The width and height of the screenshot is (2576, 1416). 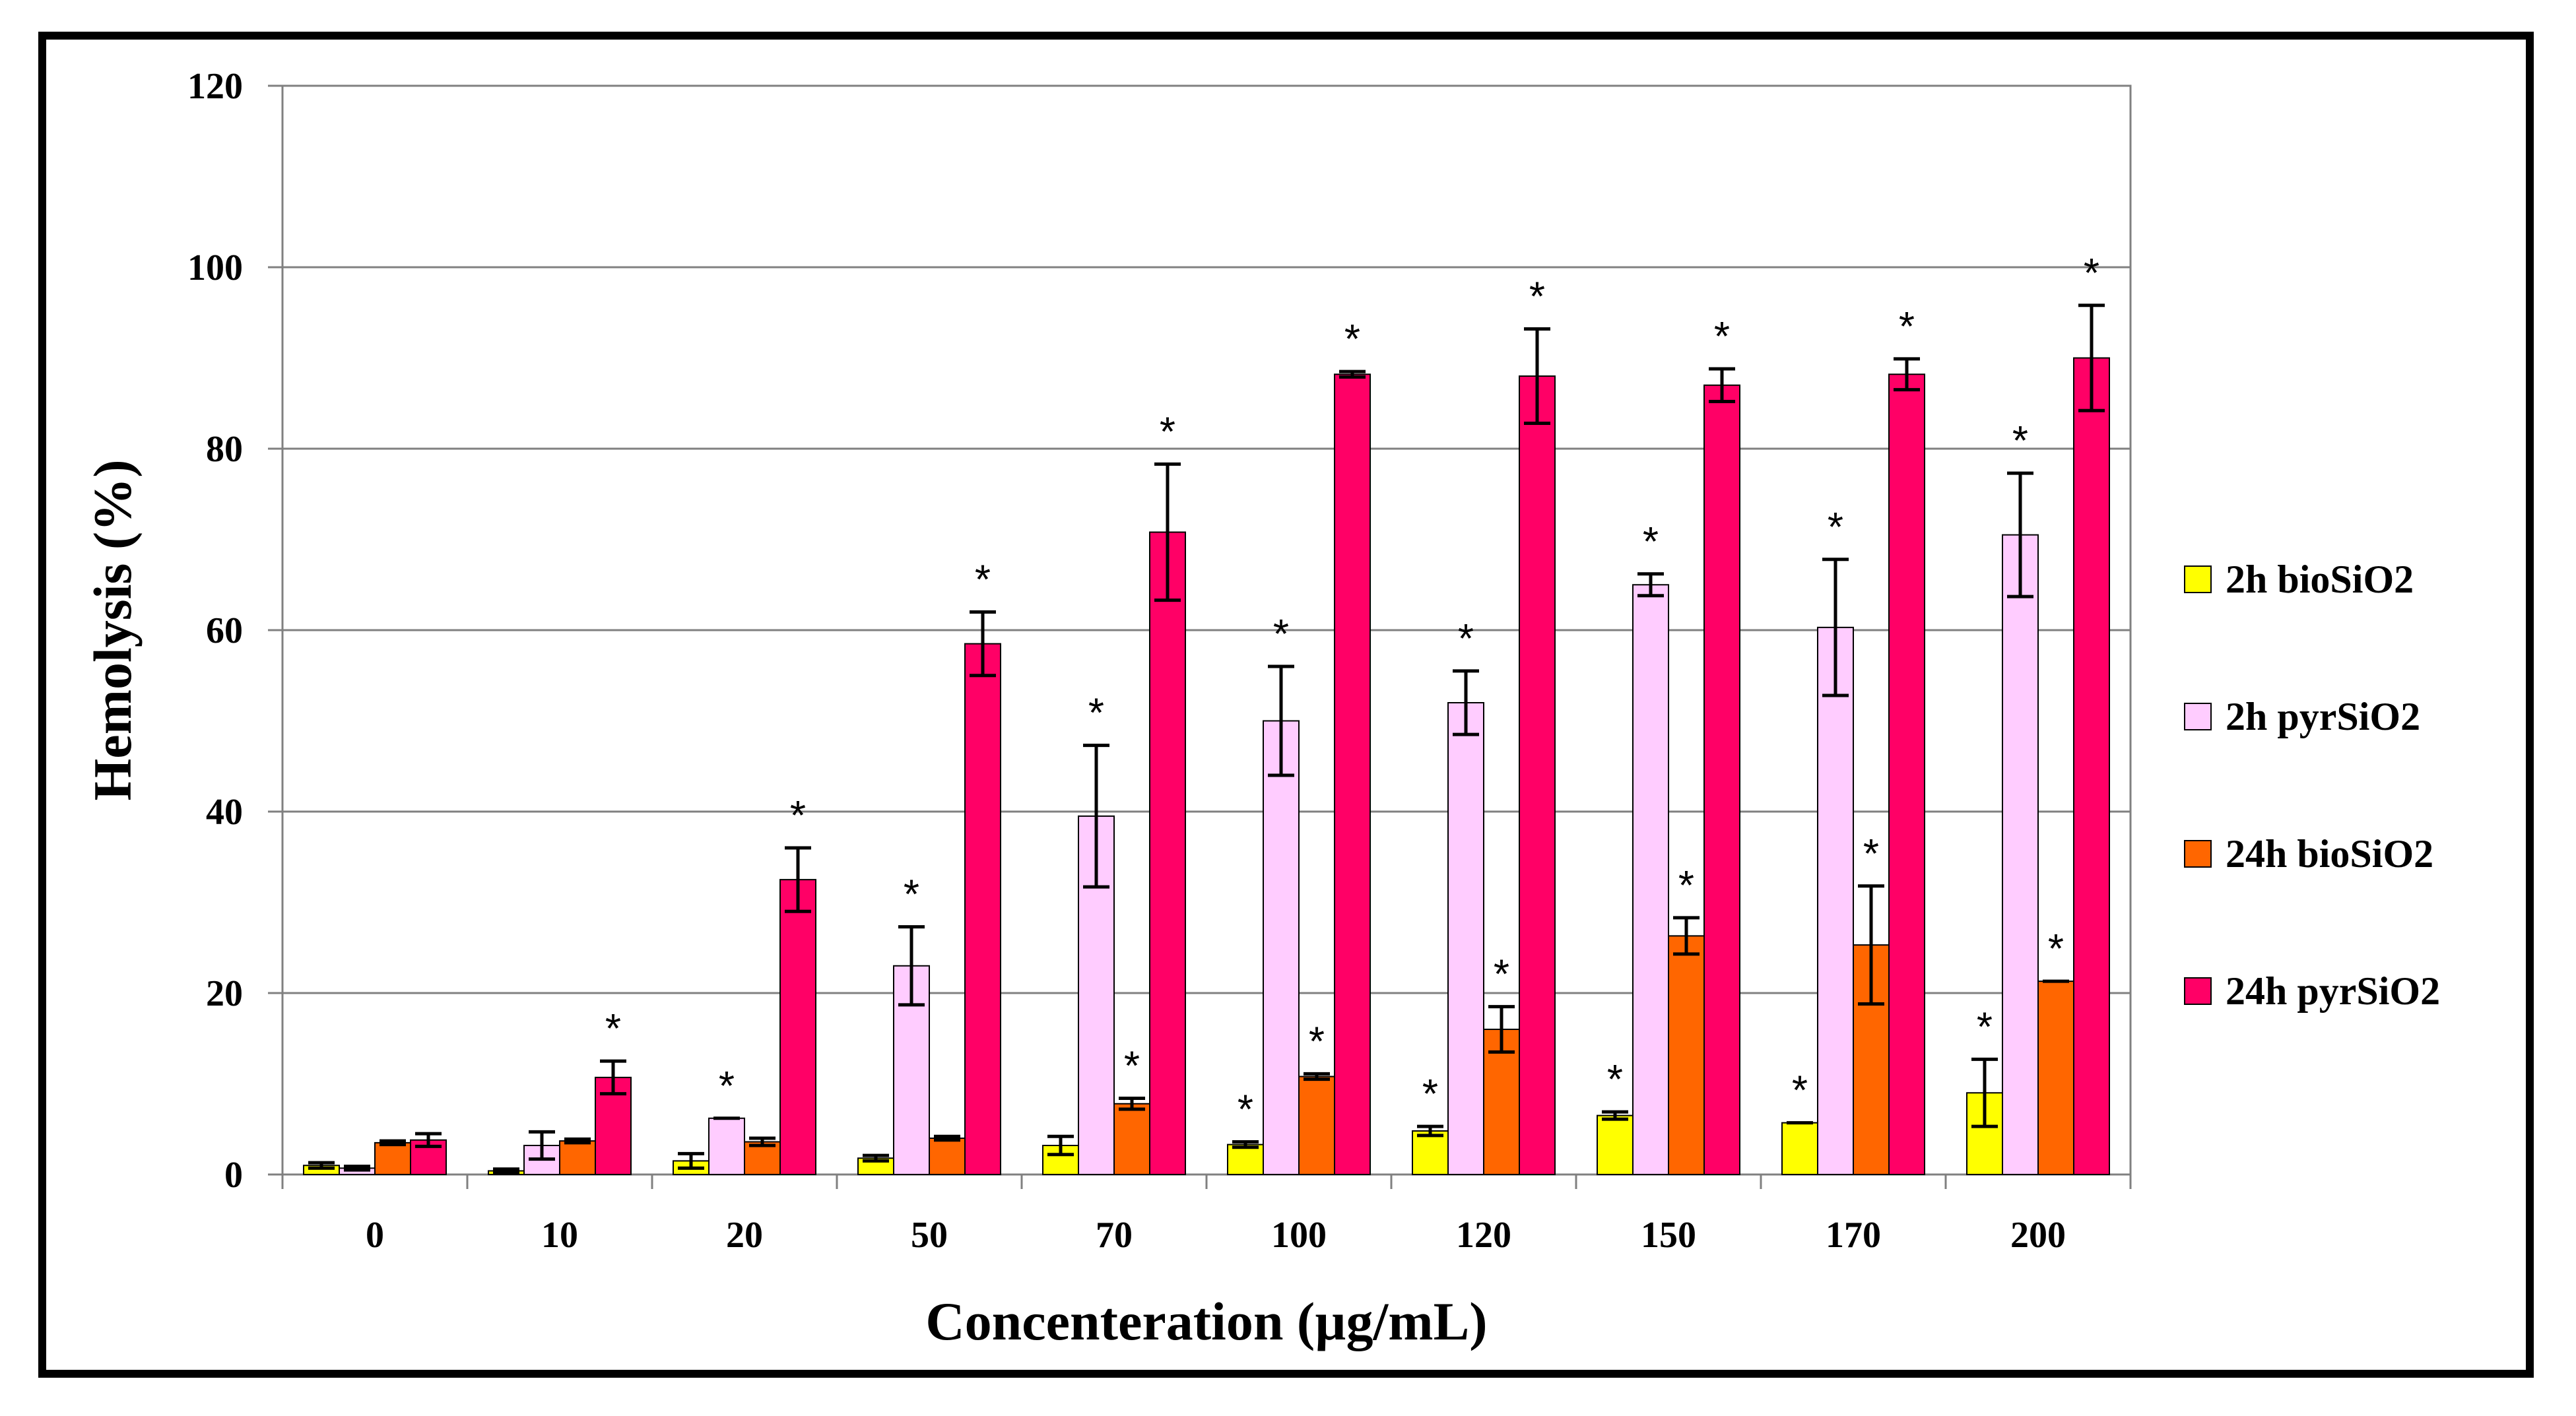 What do you see at coordinates (1668, 1235) in the screenshot?
I see `x-tick-label: 150` at bounding box center [1668, 1235].